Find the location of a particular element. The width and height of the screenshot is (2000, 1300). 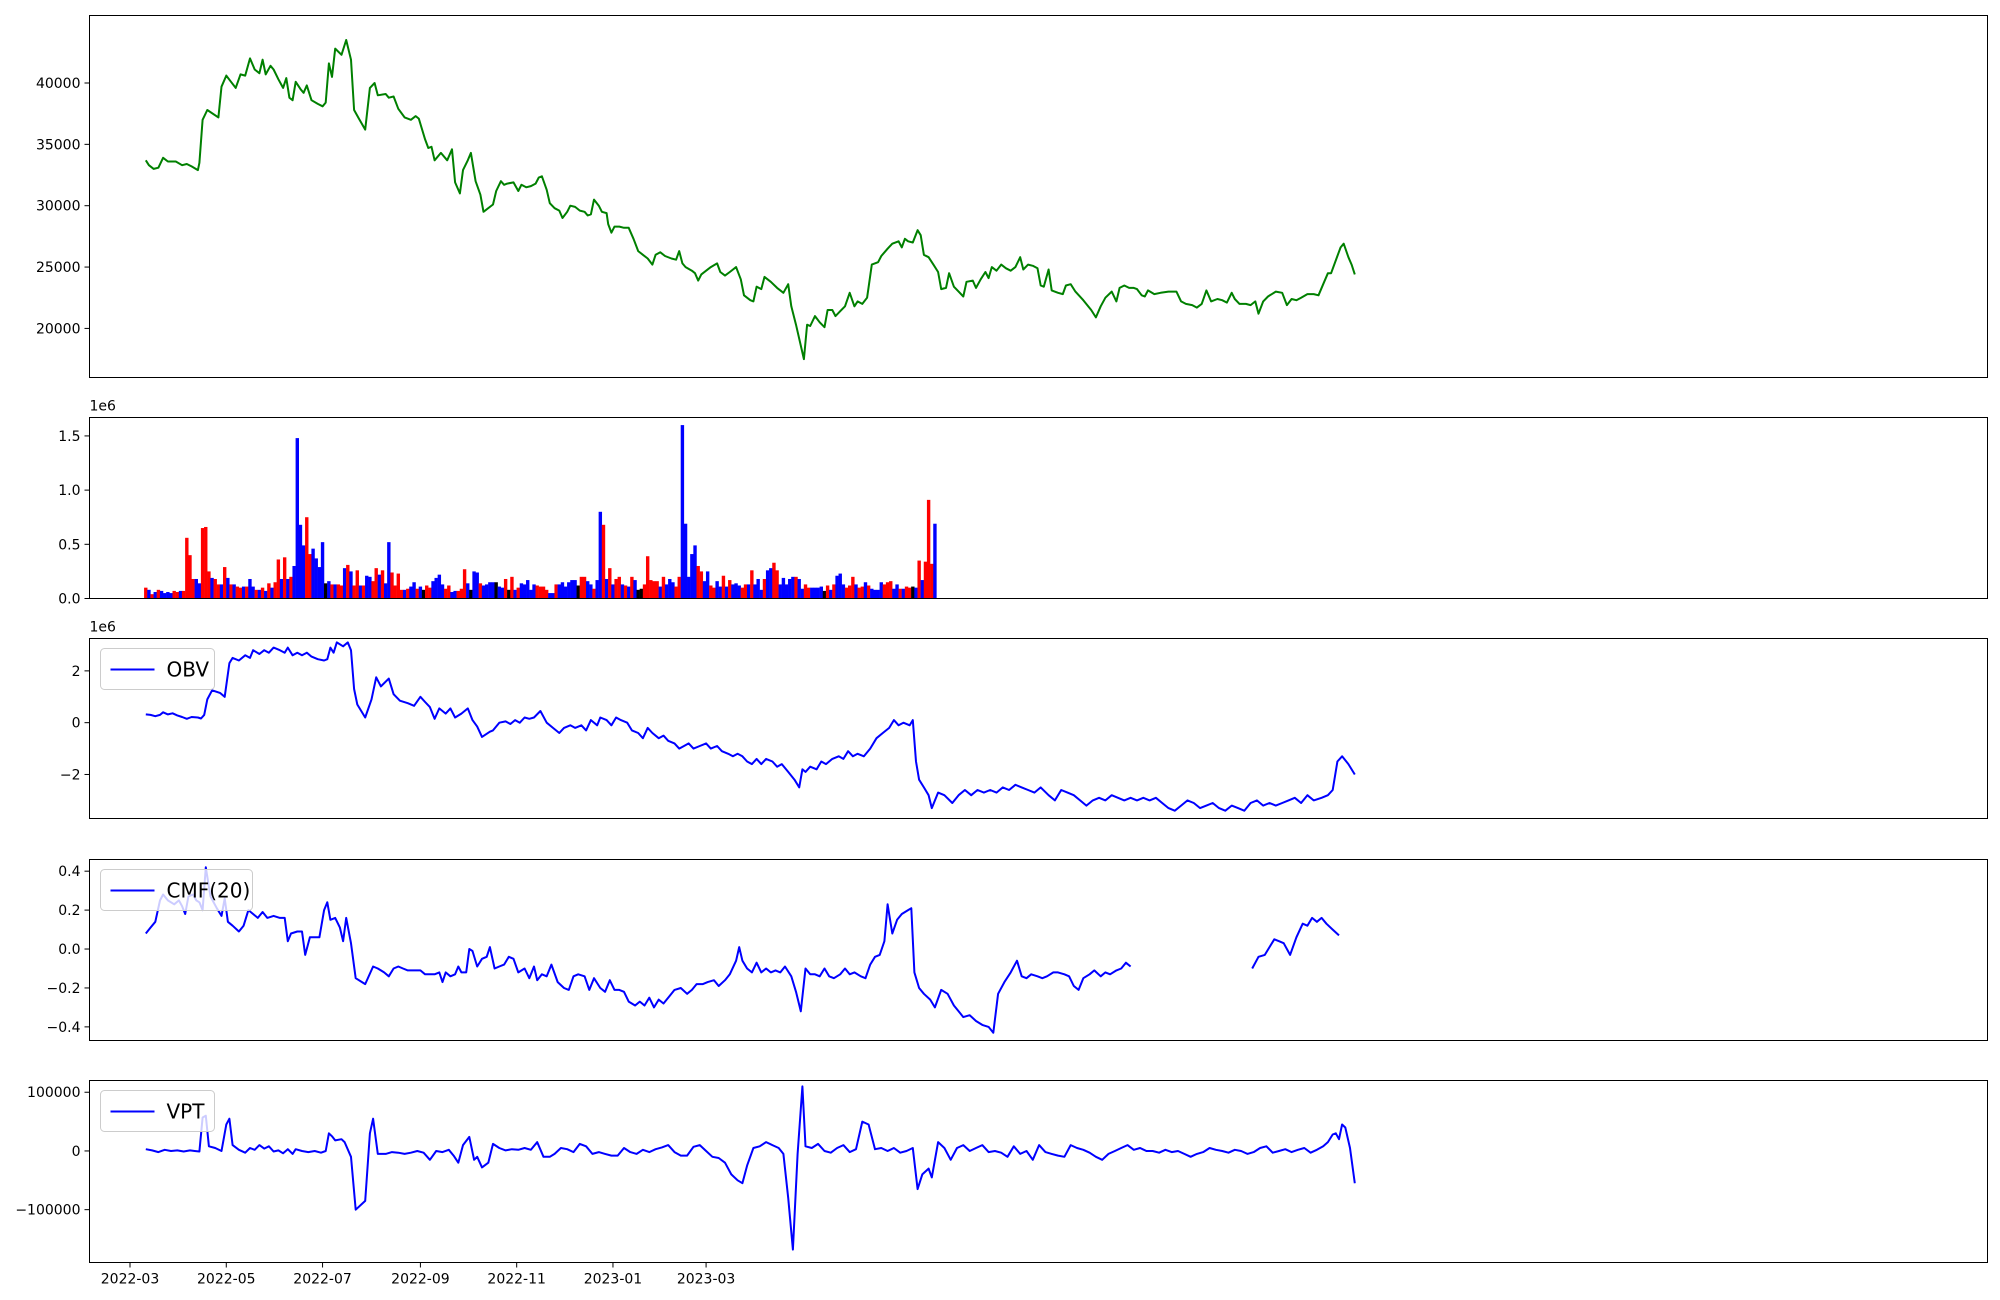

obv-scale-label: 1e6 is located at coordinates (103, 628).